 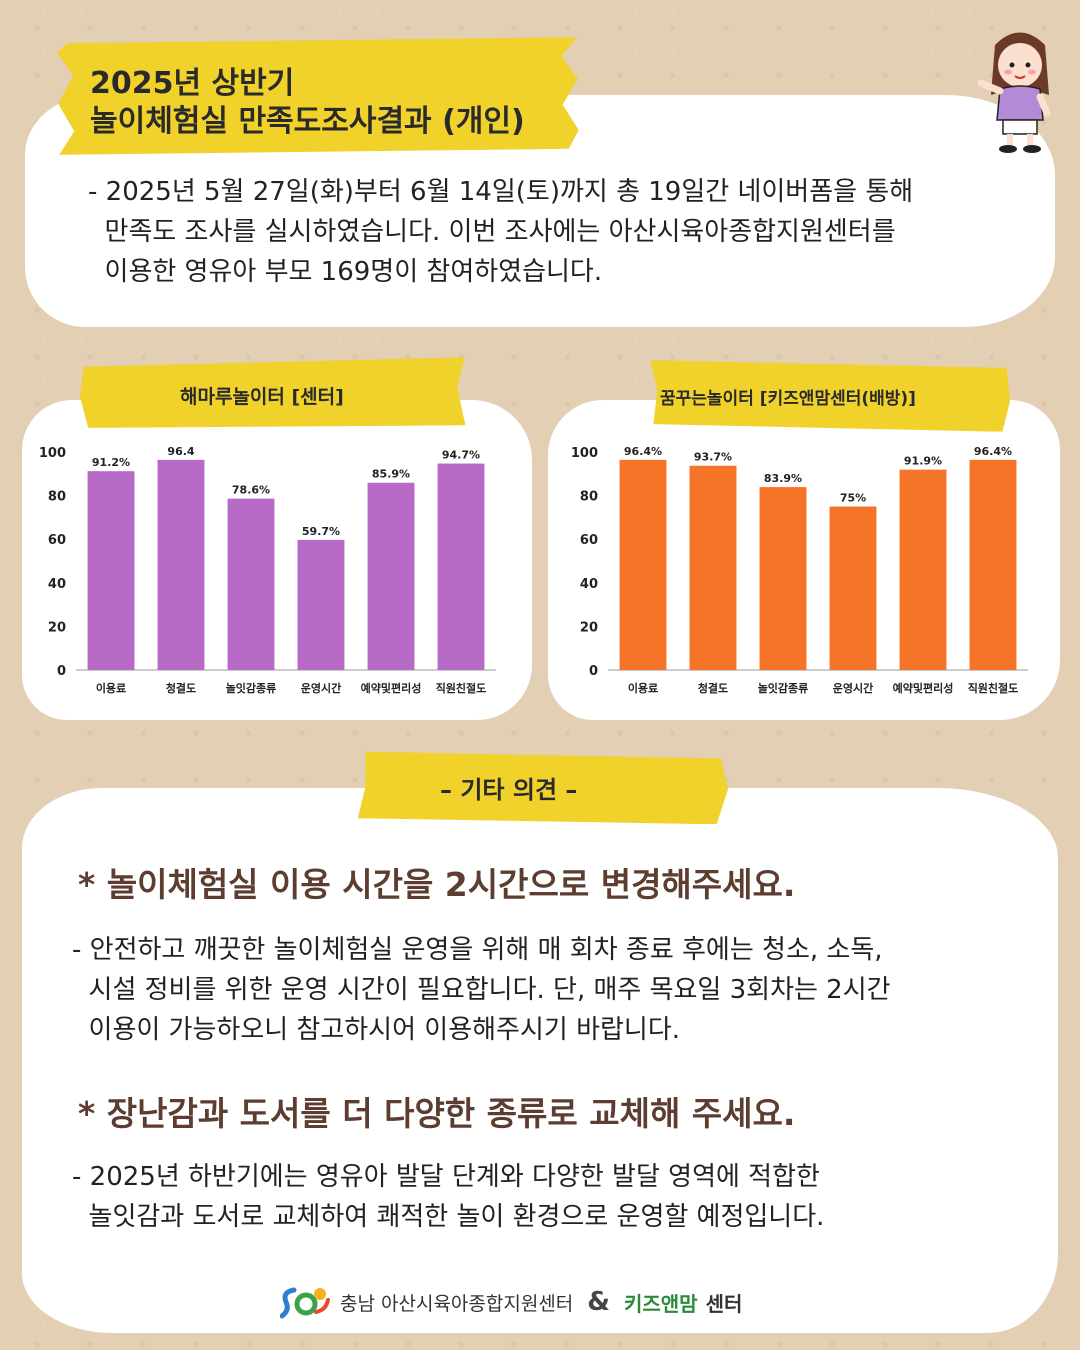 I want to click on chart-title-kkumkkuneun: 꿈꾸는놀이터 [키즈앤맘센터(배방)], so click(x=788, y=399).